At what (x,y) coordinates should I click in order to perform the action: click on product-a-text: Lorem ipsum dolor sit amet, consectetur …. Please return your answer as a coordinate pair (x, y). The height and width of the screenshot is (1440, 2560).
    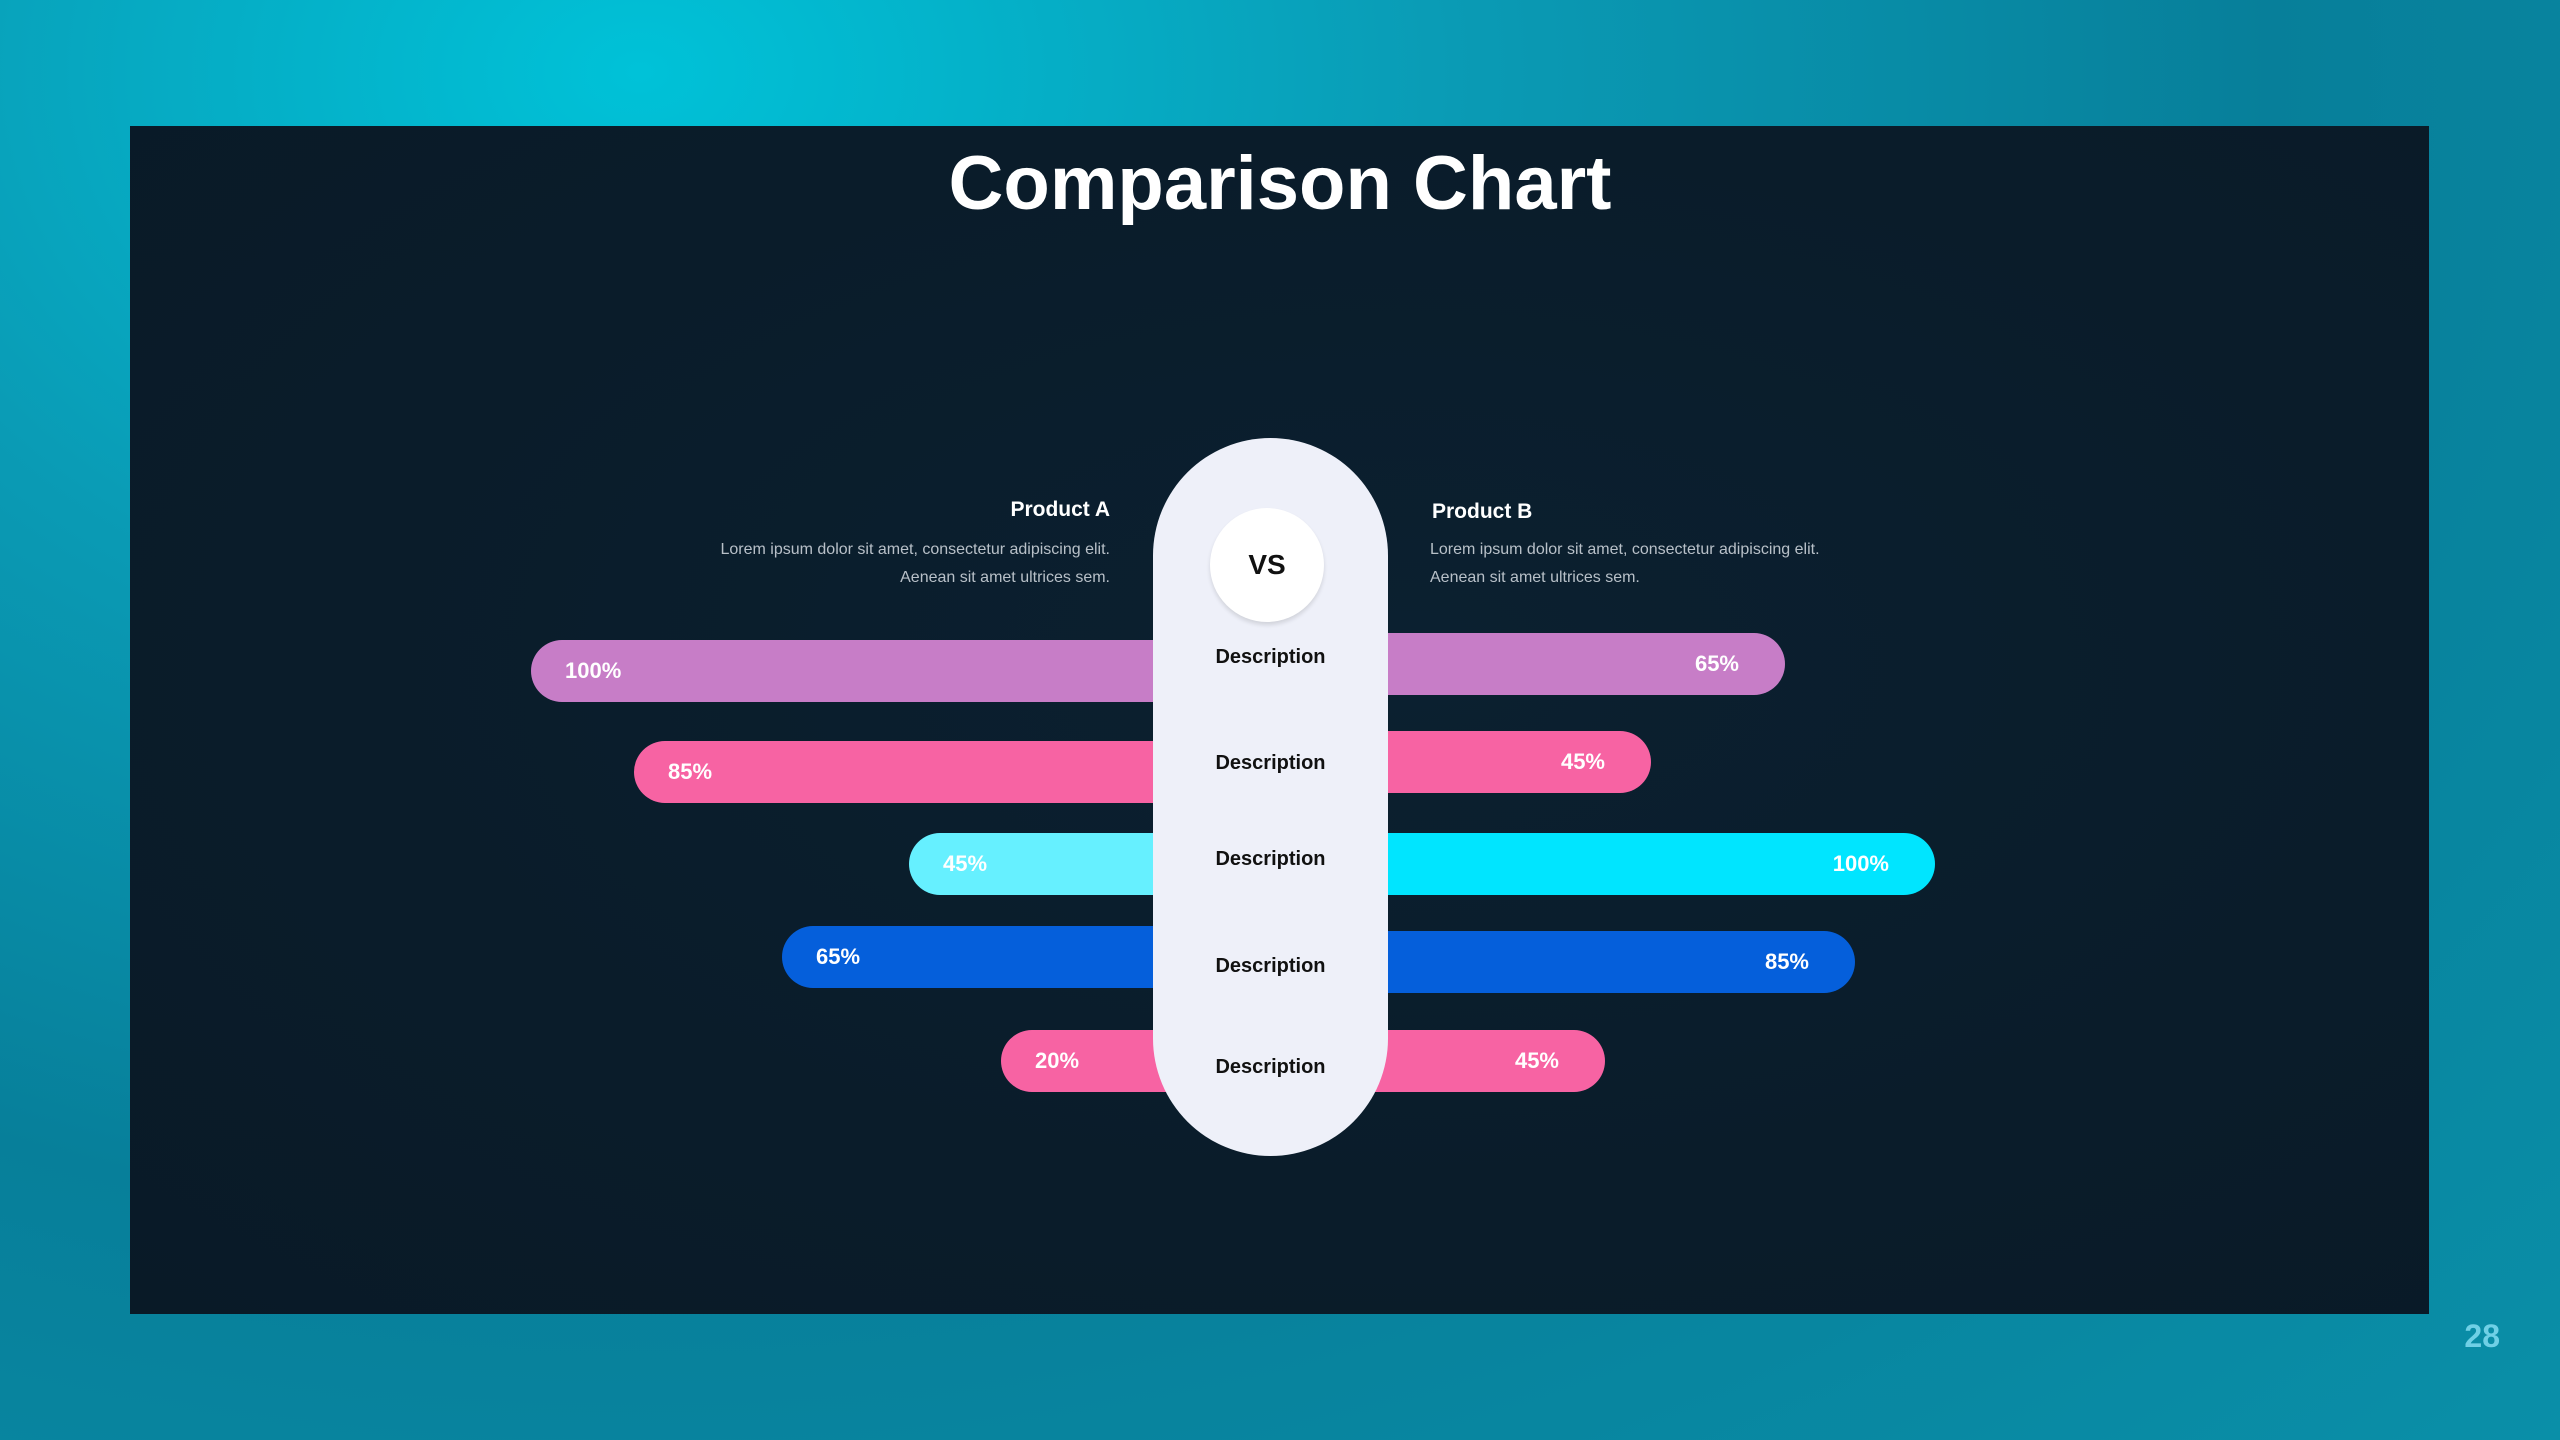
    Looking at the image, I should click on (915, 563).